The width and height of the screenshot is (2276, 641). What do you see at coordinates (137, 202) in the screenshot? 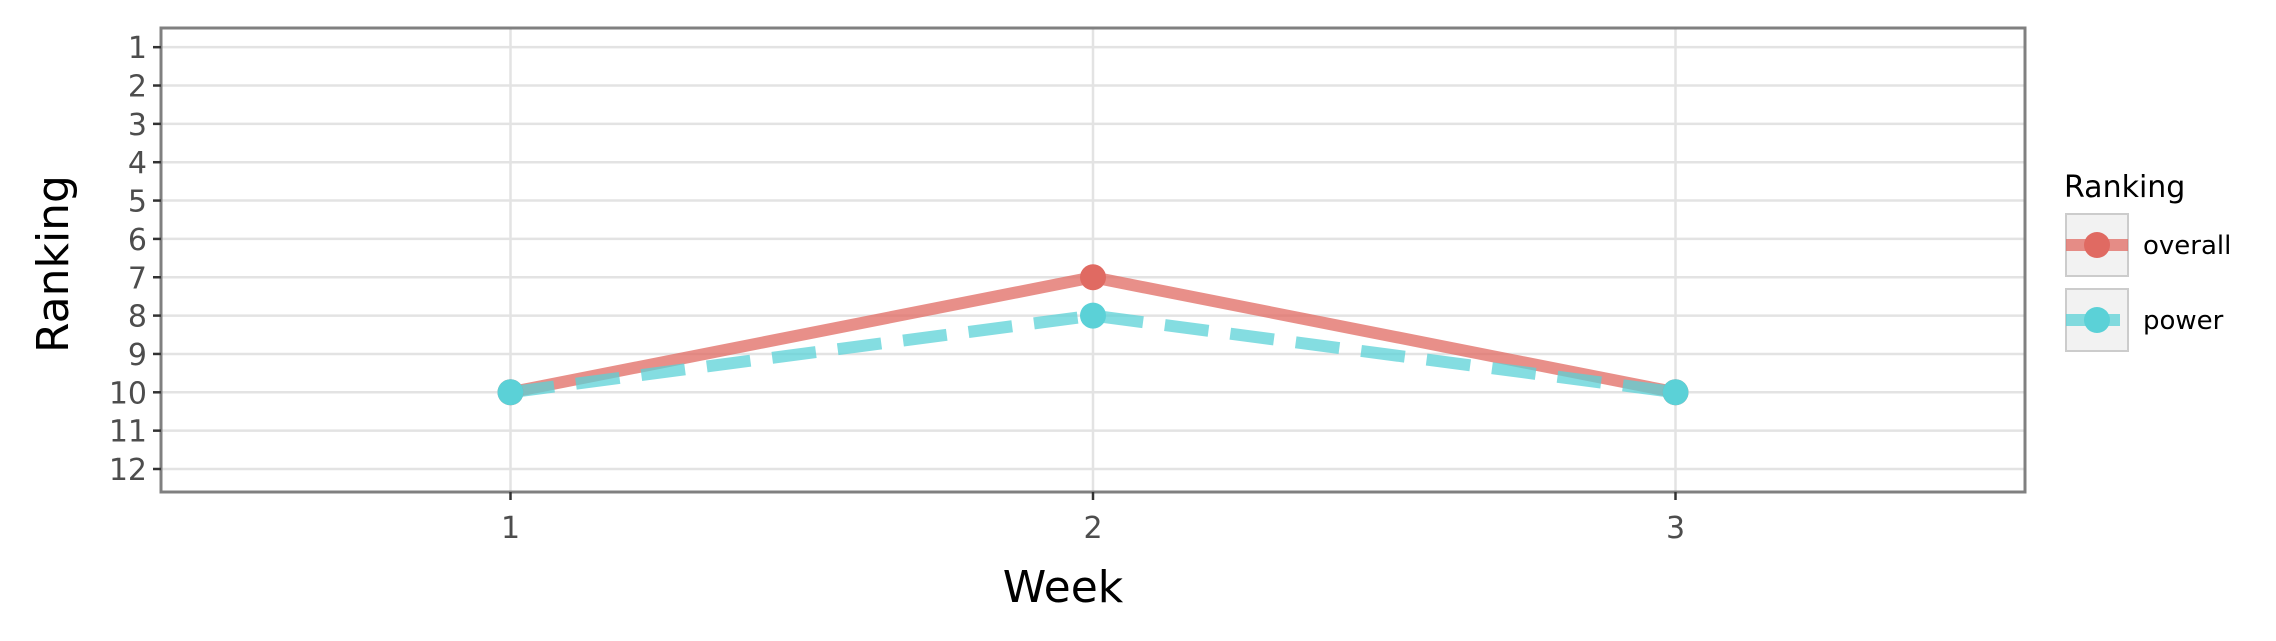
I see `y-tick-label: 5` at bounding box center [137, 202].